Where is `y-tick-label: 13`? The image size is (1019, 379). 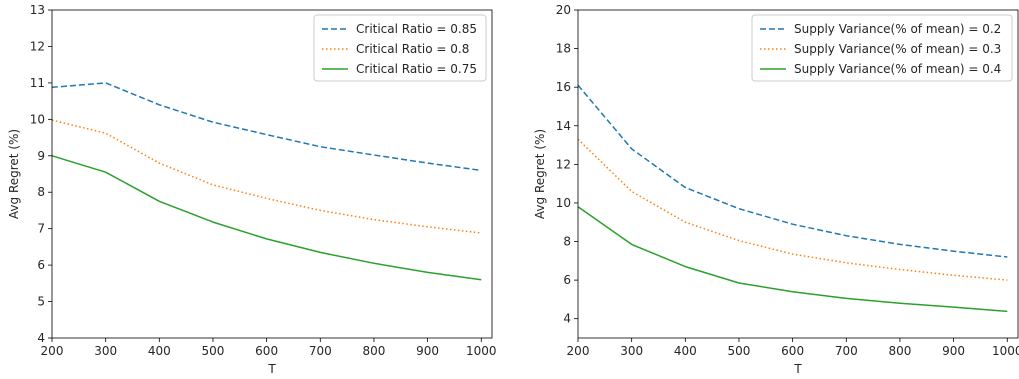 y-tick-label: 13 is located at coordinates (37, 10).